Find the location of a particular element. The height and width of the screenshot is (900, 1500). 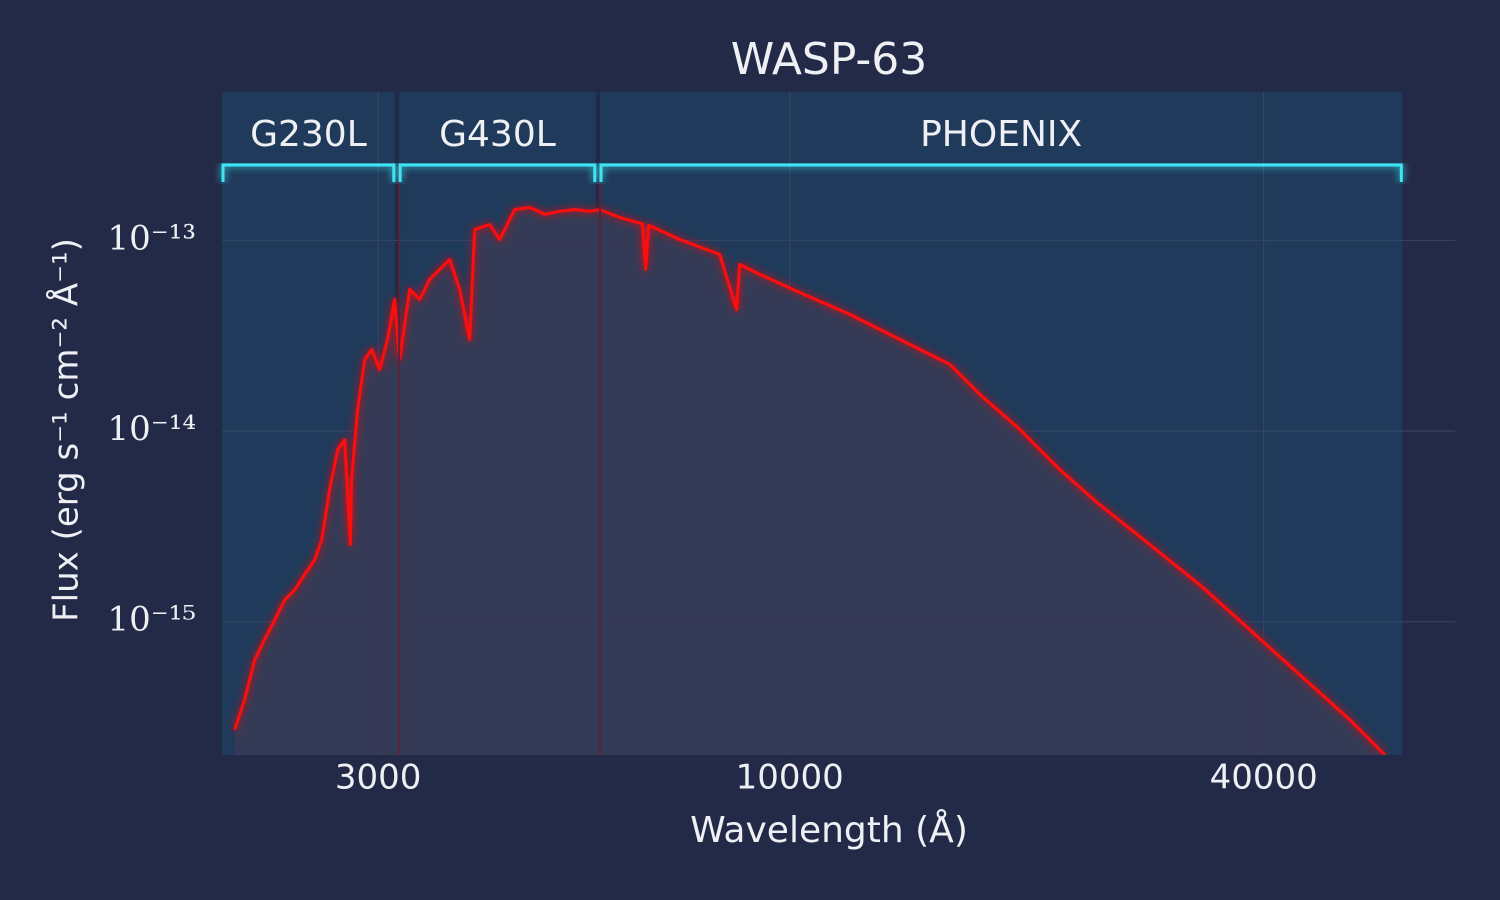

y-axis-label: Flux (erg s⁻¹ cm⁻² Å⁻¹) is located at coordinates (66, 430).